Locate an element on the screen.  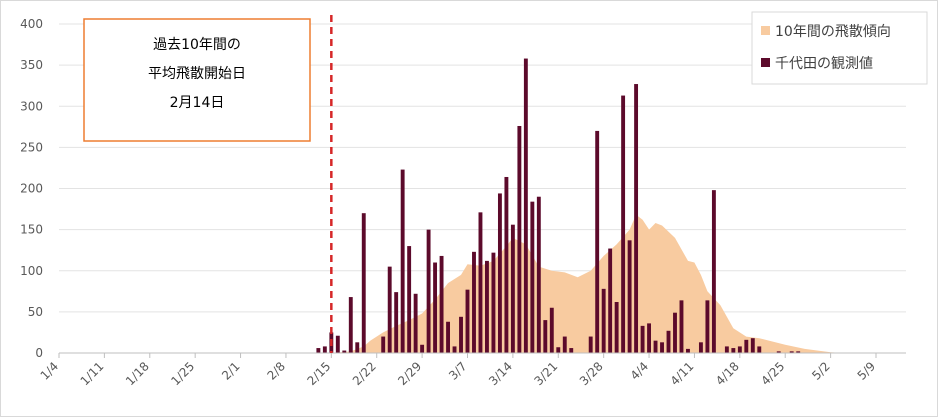
legend-label-observed: 千代田の観測値 is located at coordinates (824, 63).